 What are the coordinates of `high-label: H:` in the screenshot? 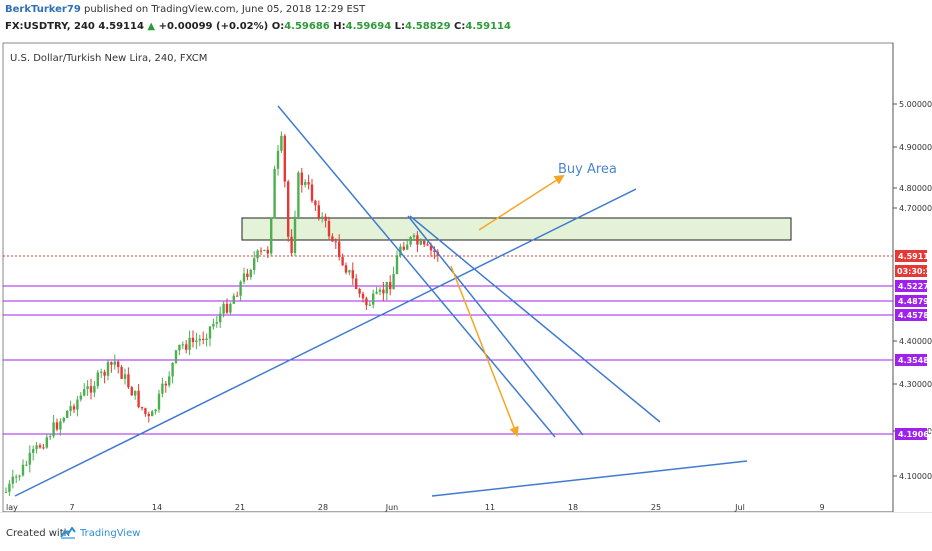 It's located at (339, 26).